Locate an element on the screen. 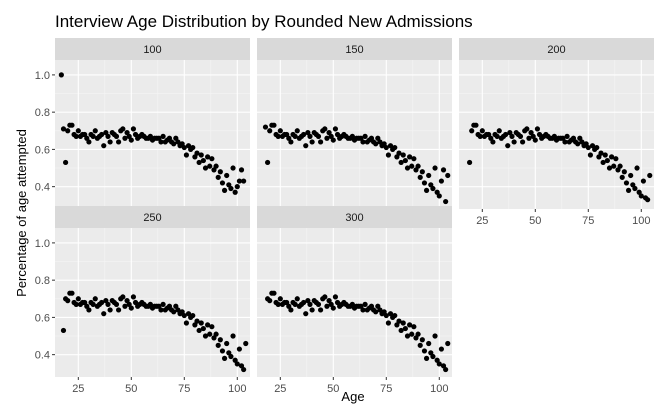  x-axis-title: Age is located at coordinates (352, 396).